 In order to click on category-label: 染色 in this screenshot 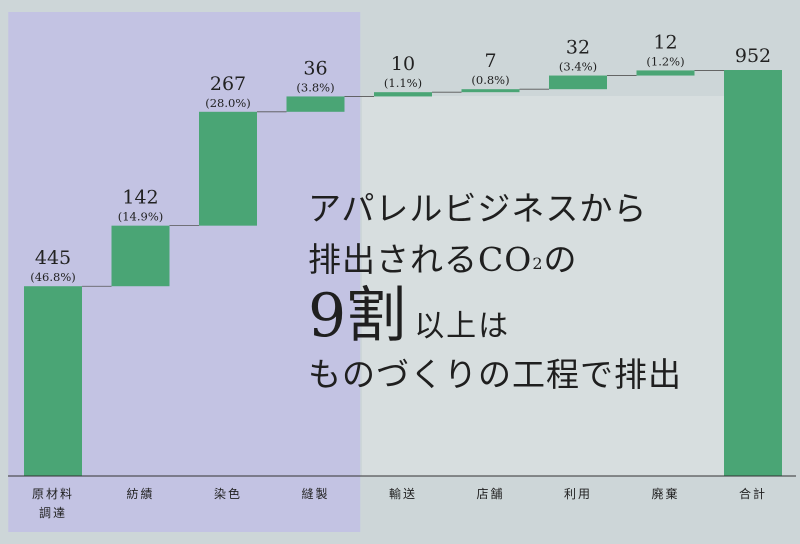, I will do `click(228, 493)`.